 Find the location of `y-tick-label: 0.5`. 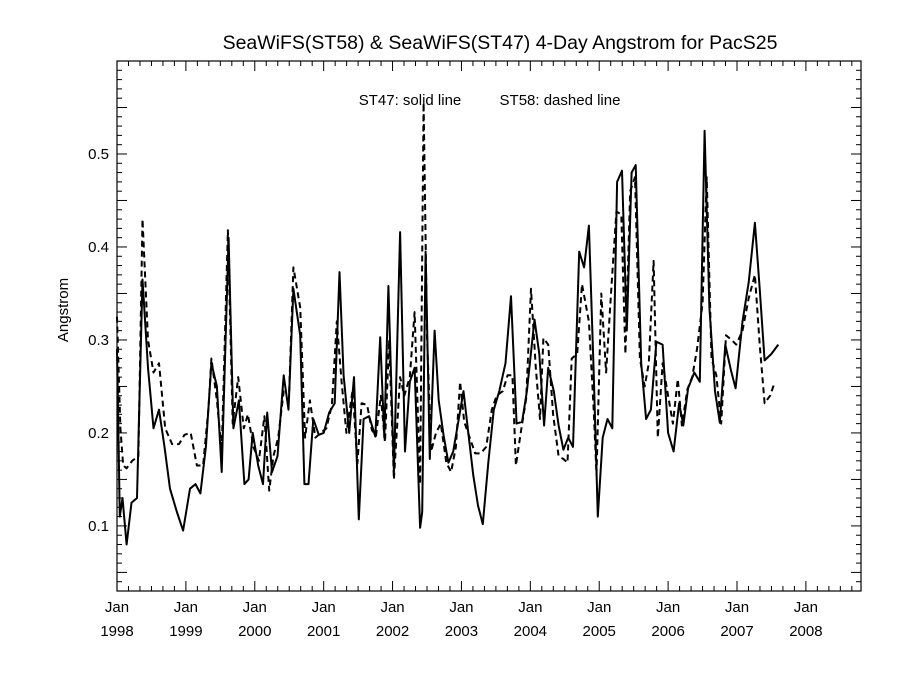

y-tick-label: 0.5 is located at coordinates (98, 154).